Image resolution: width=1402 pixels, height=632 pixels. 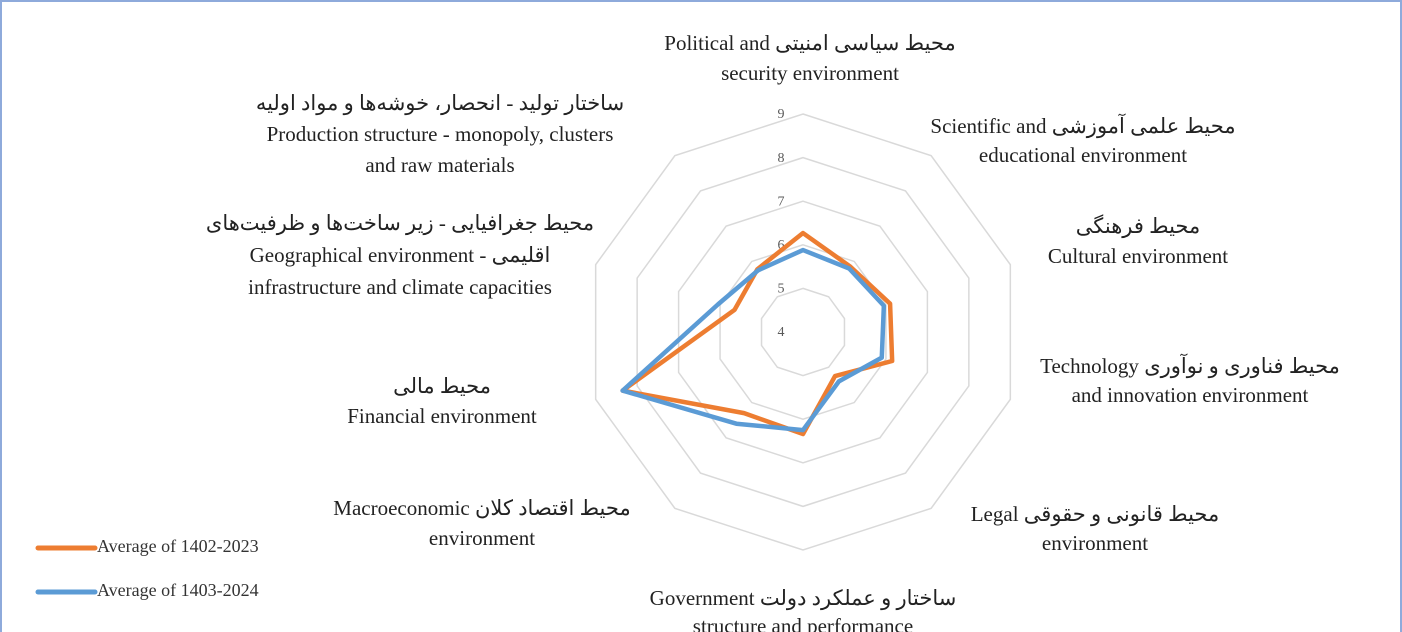 What do you see at coordinates (803, 623) in the screenshot?
I see `axis-label: structure and performance` at bounding box center [803, 623].